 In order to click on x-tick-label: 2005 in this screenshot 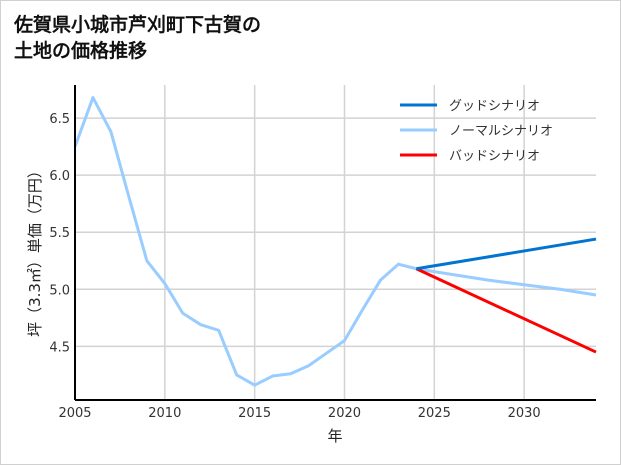, I will do `click(74, 413)`.